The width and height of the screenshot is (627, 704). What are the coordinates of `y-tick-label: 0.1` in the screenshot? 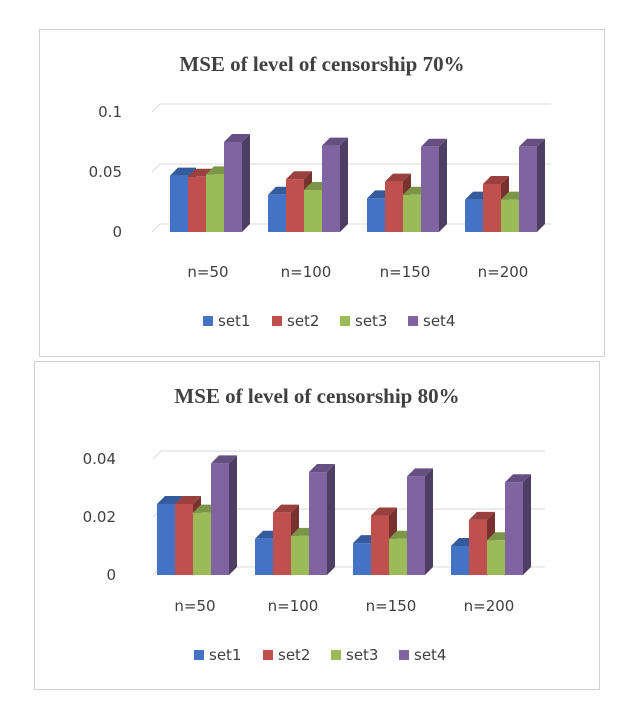 It's located at (110, 112).